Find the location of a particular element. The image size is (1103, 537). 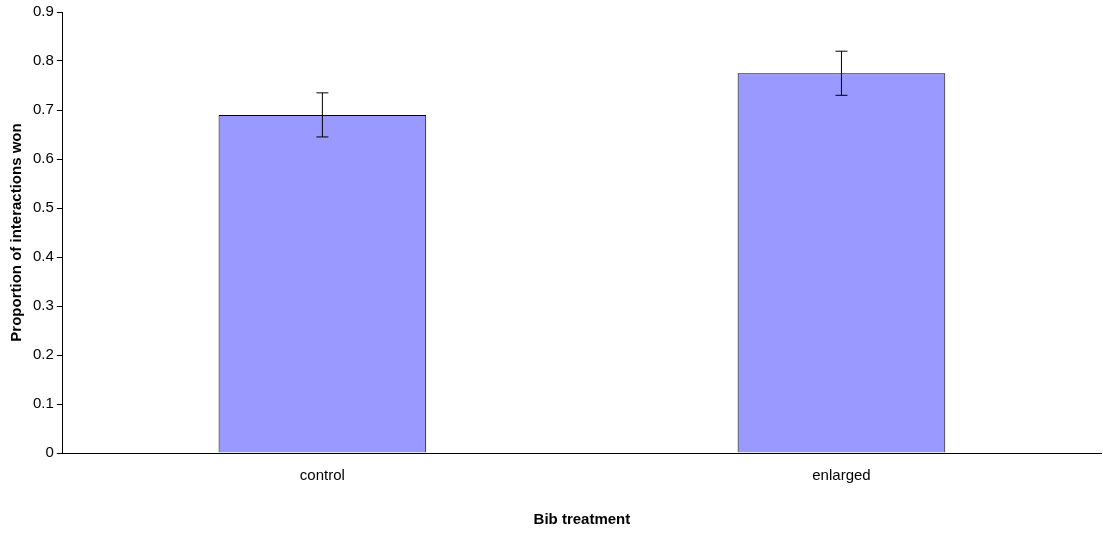

y-tick-label: 0.7 is located at coordinates (43, 109).